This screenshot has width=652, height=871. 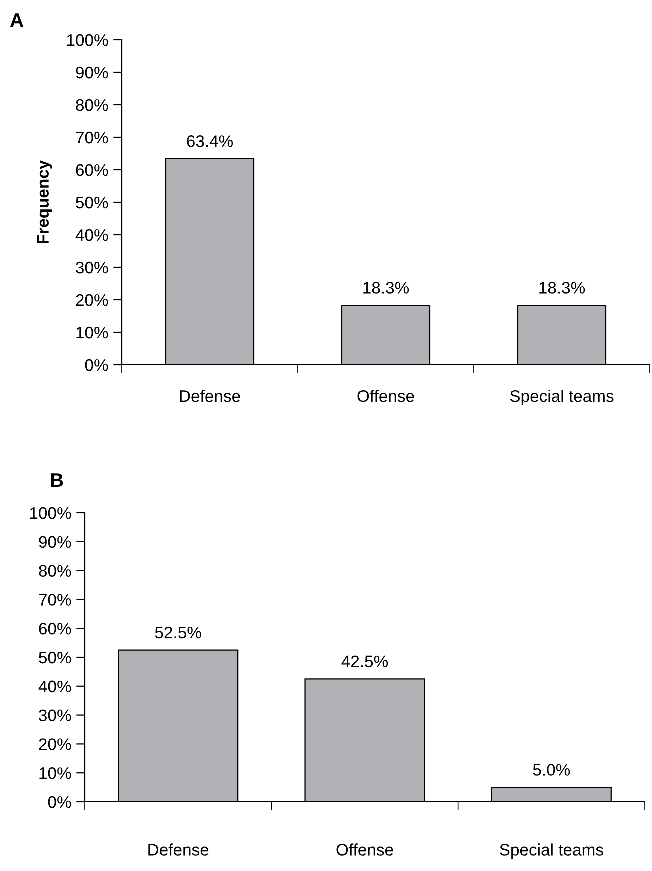 What do you see at coordinates (551, 770) in the screenshot?
I see `data-label: 5.0%` at bounding box center [551, 770].